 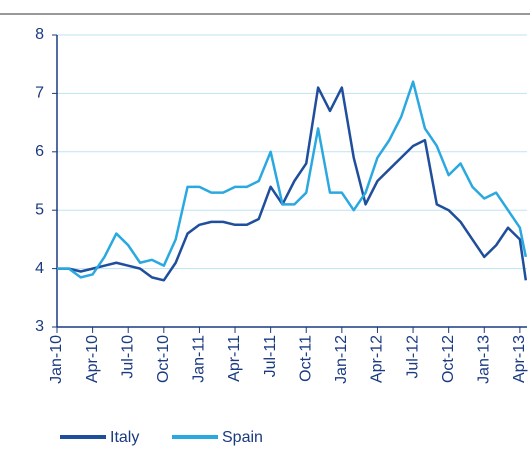 What do you see at coordinates (39, 268) in the screenshot?
I see `y-tick-label: 4` at bounding box center [39, 268].